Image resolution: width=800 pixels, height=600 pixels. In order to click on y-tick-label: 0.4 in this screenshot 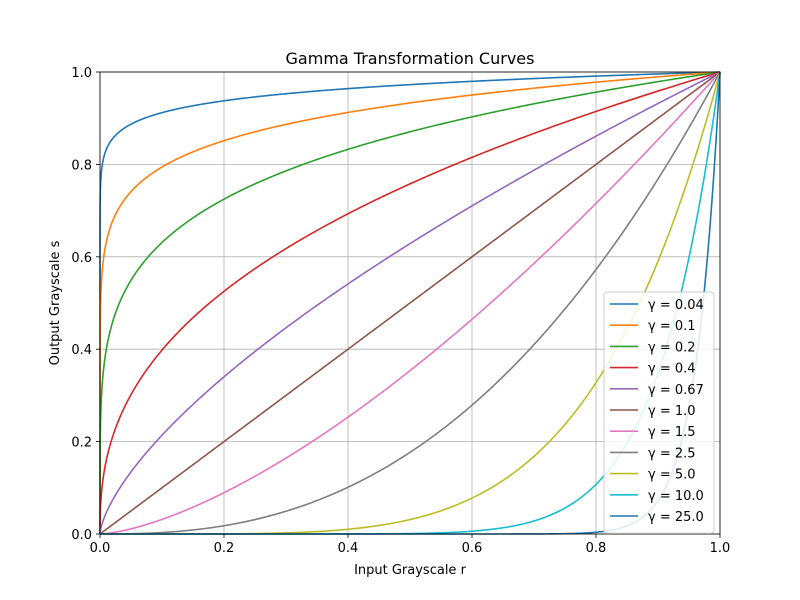, I will do `click(81, 350)`.